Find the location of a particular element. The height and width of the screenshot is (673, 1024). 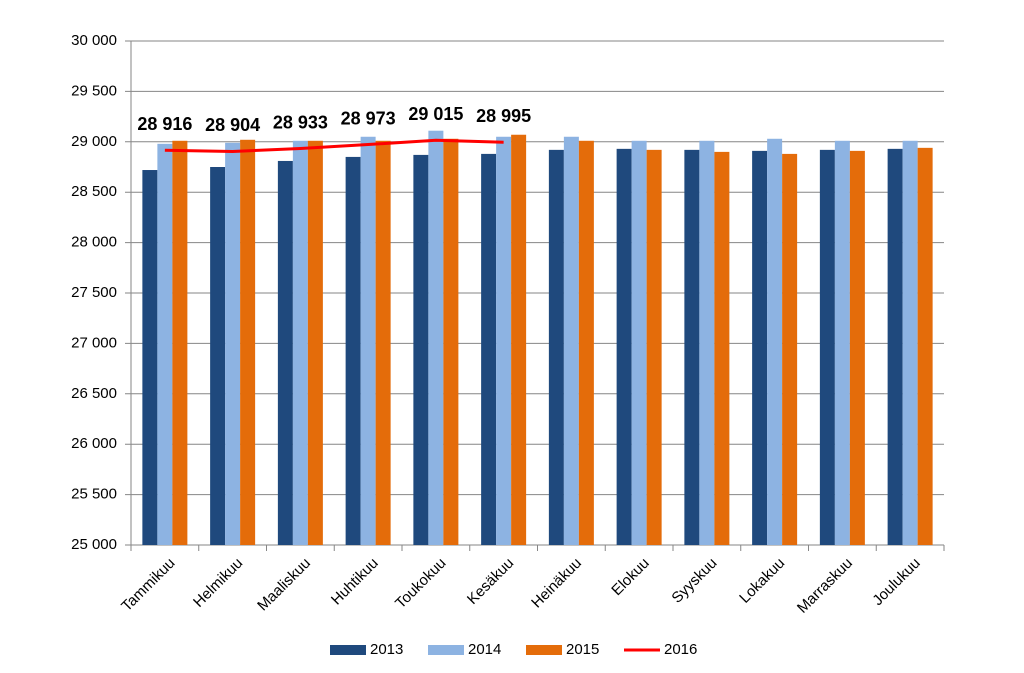

y-tick-label: 27 500 is located at coordinates (94, 292).